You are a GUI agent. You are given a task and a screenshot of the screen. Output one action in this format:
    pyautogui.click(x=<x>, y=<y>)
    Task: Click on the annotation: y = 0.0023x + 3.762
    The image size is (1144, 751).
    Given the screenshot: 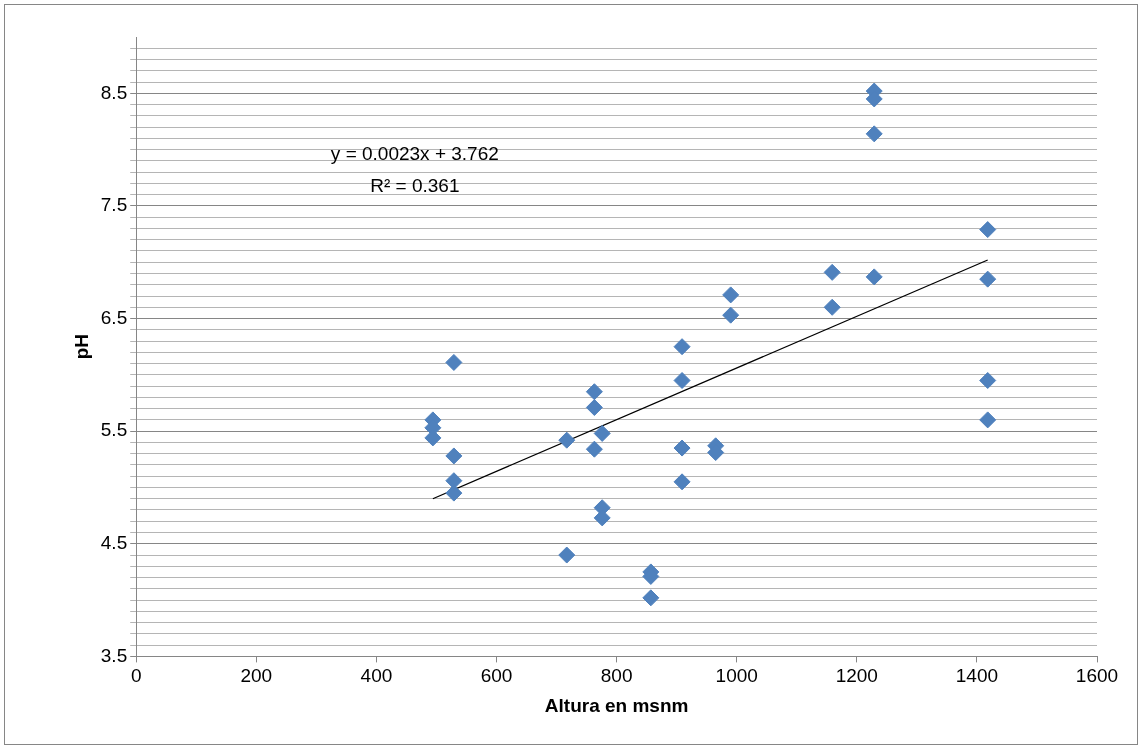 What is the action you would take?
    pyautogui.click(x=414, y=154)
    